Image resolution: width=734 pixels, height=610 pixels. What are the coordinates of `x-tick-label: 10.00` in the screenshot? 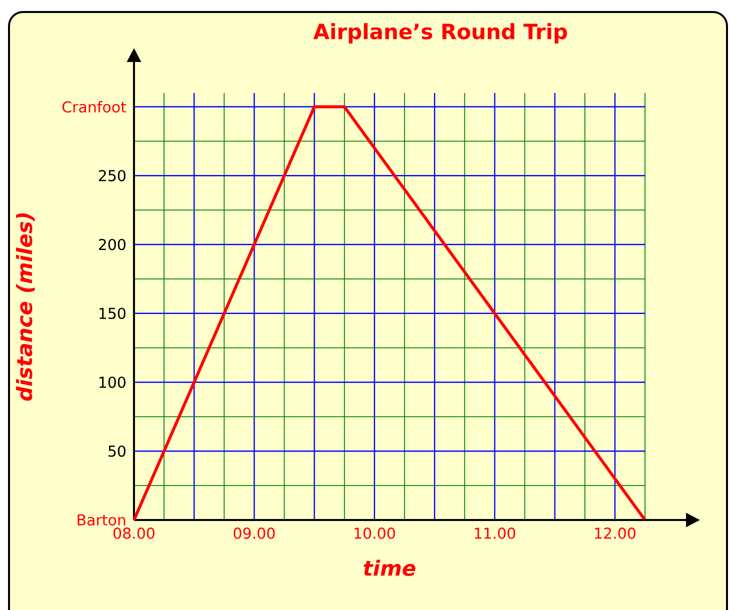 It's located at (374, 533).